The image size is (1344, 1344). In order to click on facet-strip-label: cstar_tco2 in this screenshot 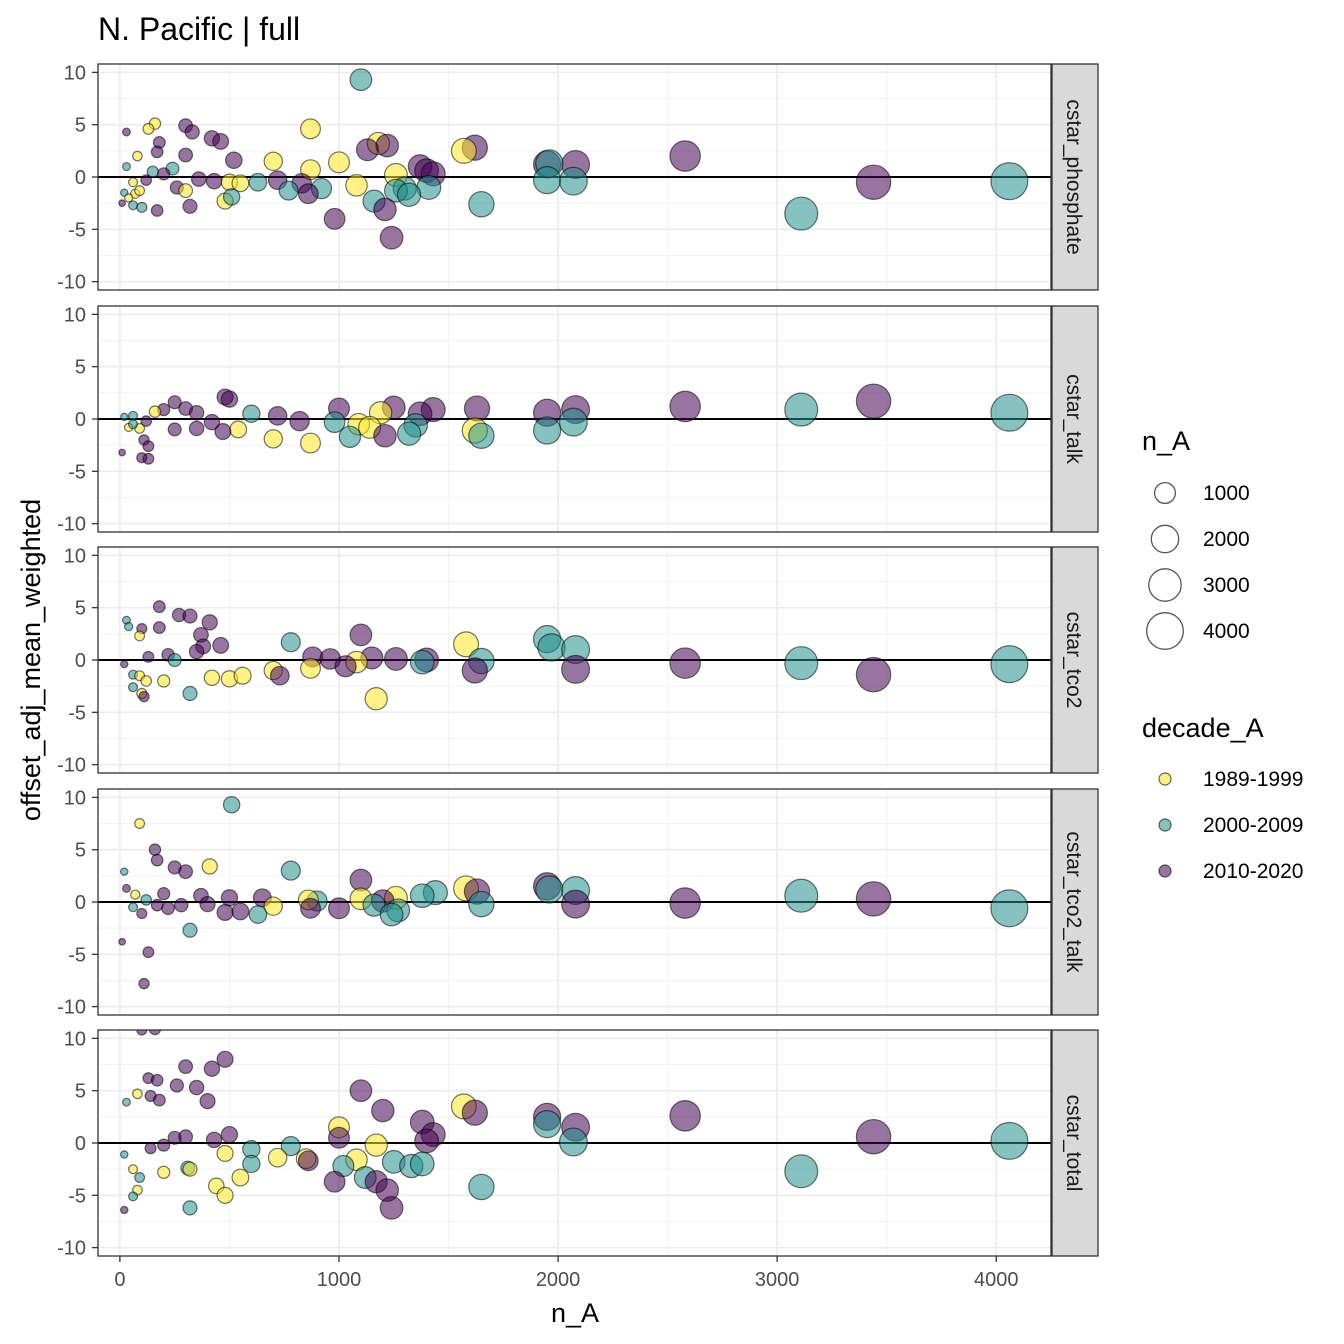, I will do `click(1073, 660)`.